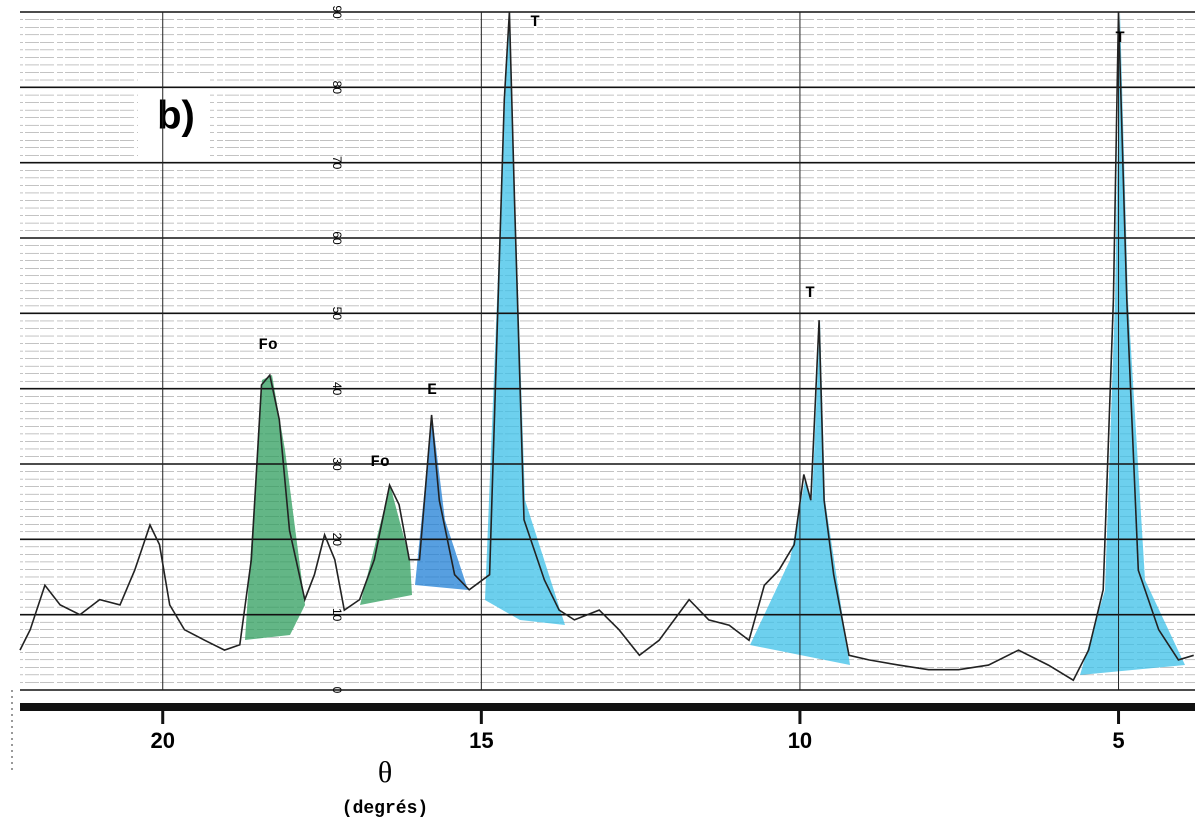  Describe the element at coordinates (337, 163) in the screenshot. I see `y-tick-label: 70` at that location.